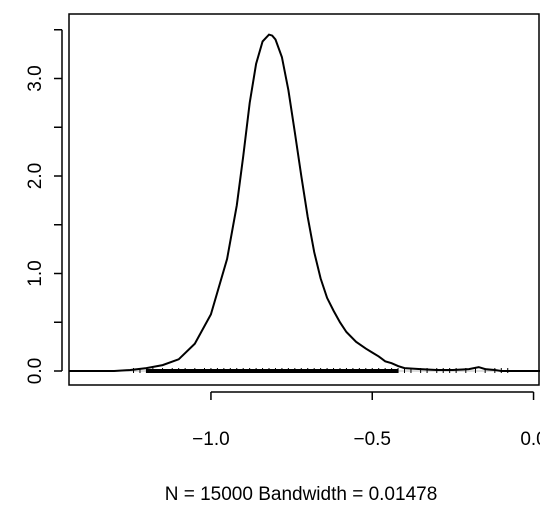 The image size is (540, 511). I want to click on y-tick-label: 0.0, so click(35, 371).